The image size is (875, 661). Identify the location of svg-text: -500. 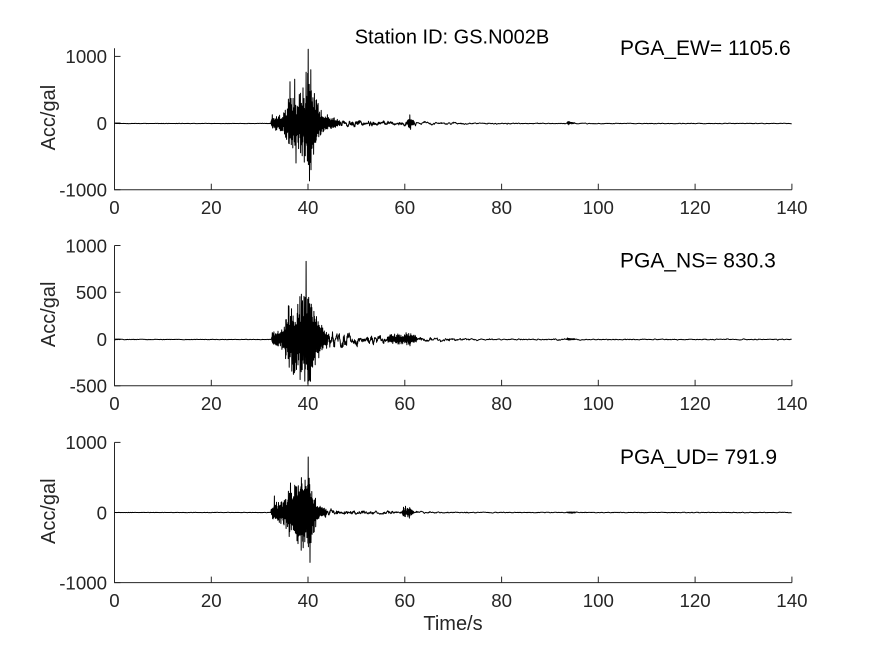
(88, 386).